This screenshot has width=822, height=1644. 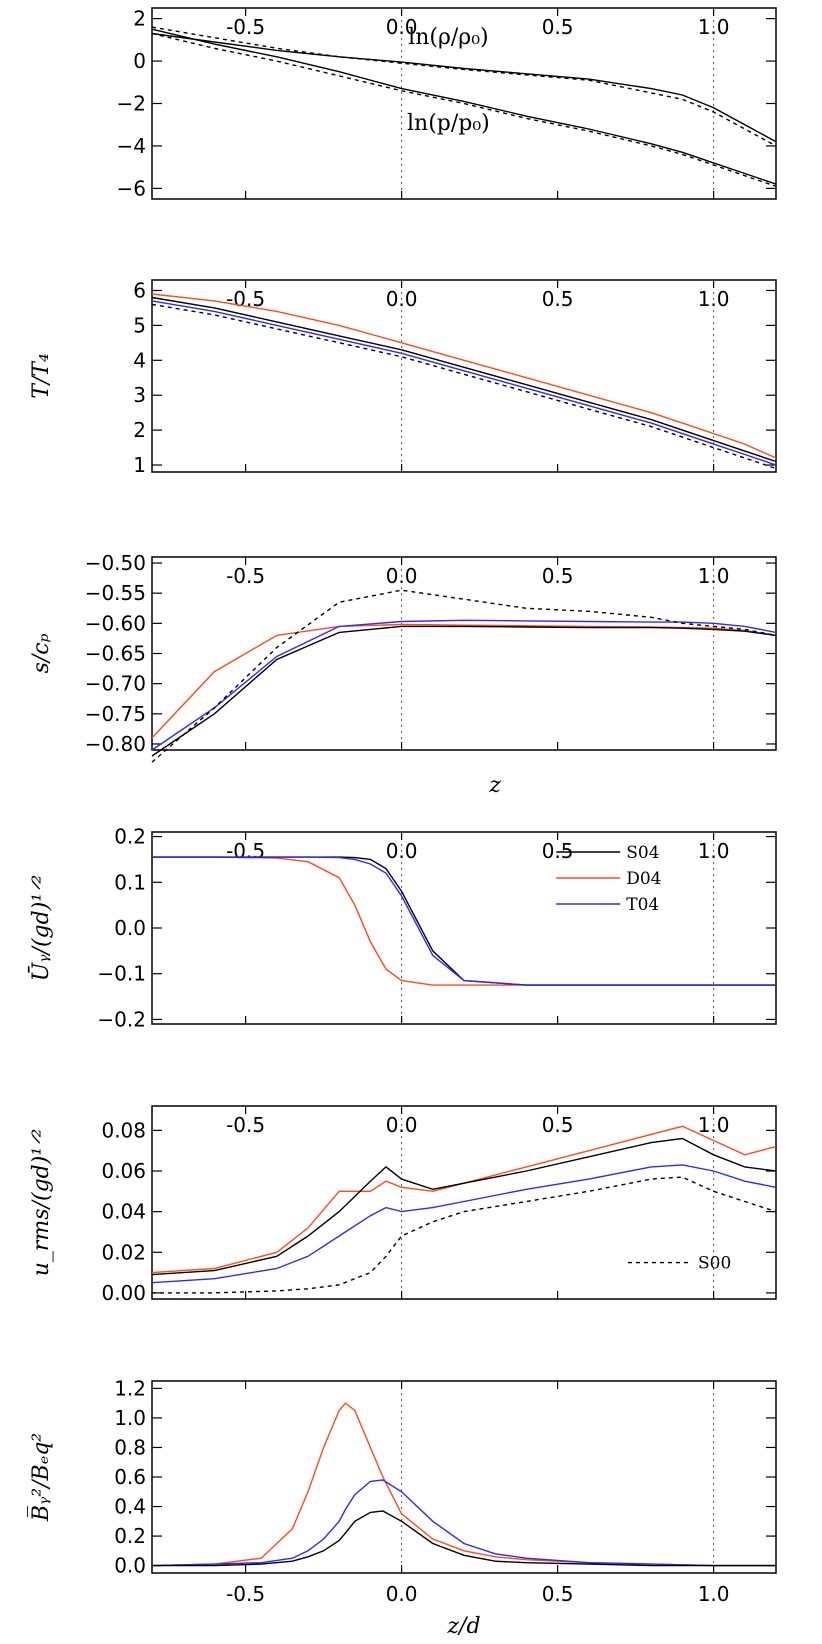 I want to click on y-axis-label: T/T₄, so click(x=41, y=376).